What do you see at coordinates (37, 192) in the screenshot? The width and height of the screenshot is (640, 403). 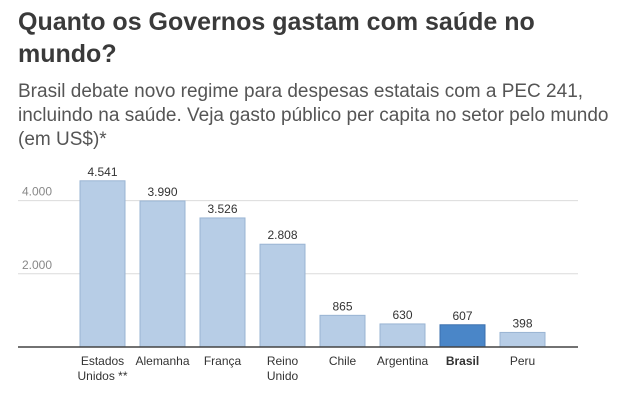 I see `y-tick-label: 4.000` at bounding box center [37, 192].